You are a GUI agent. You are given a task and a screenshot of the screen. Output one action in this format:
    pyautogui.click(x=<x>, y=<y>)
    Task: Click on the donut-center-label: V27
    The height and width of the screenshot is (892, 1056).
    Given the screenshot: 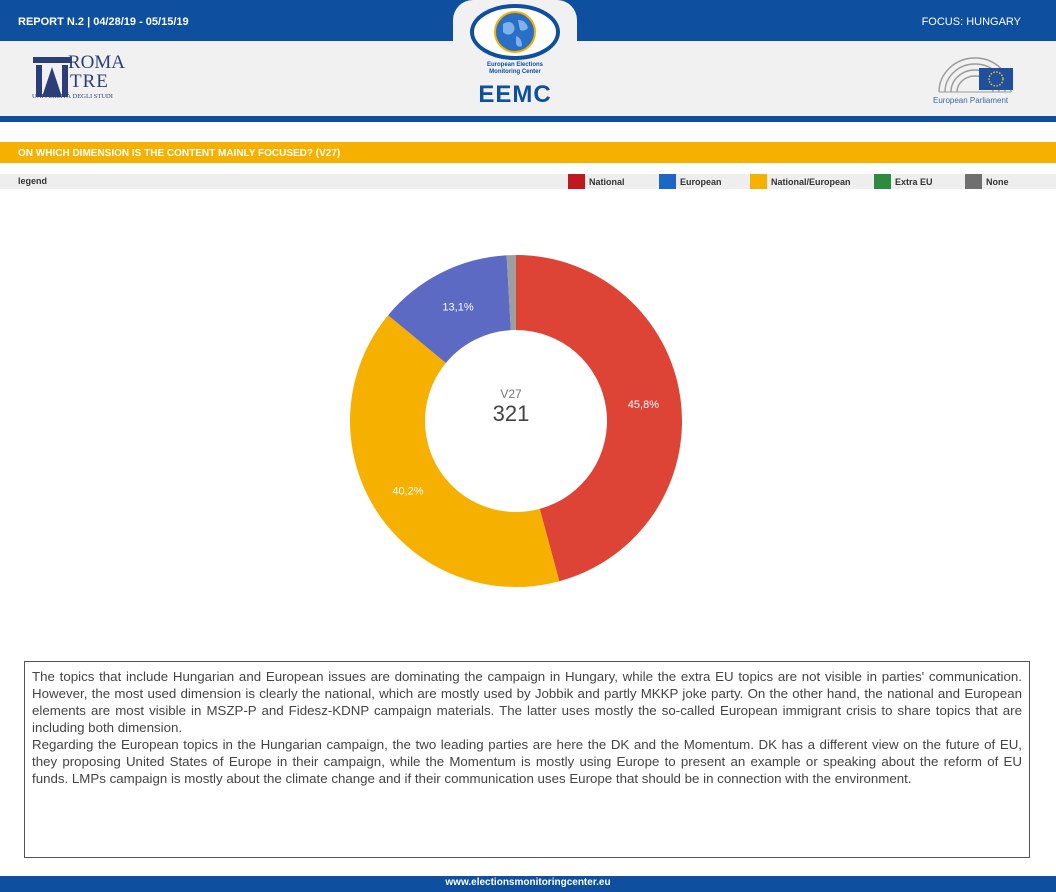 What is the action you would take?
    pyautogui.click(x=511, y=394)
    